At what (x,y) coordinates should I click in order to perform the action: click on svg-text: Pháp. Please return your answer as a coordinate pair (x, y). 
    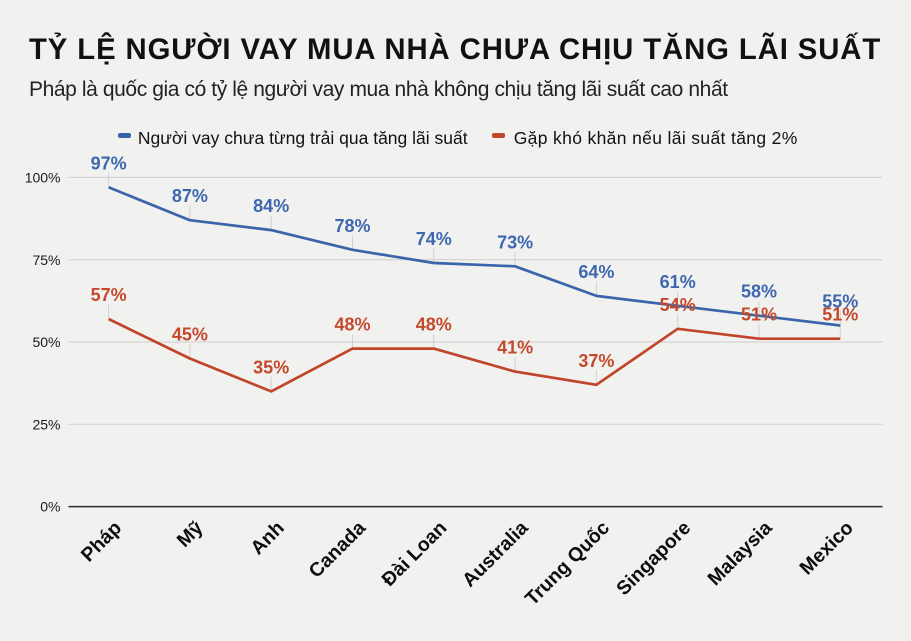
    Looking at the image, I should click on (101, 541).